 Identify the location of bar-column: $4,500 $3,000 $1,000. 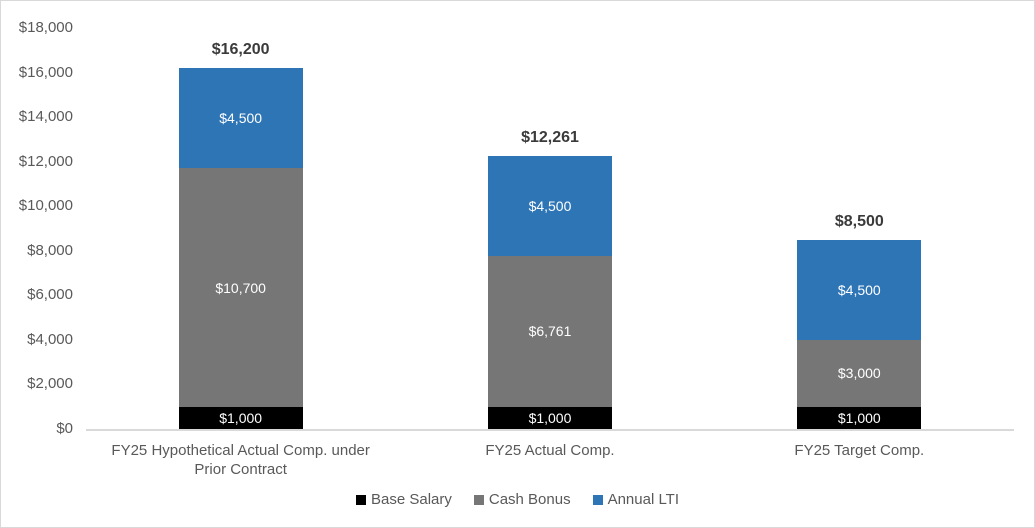
(859, 334).